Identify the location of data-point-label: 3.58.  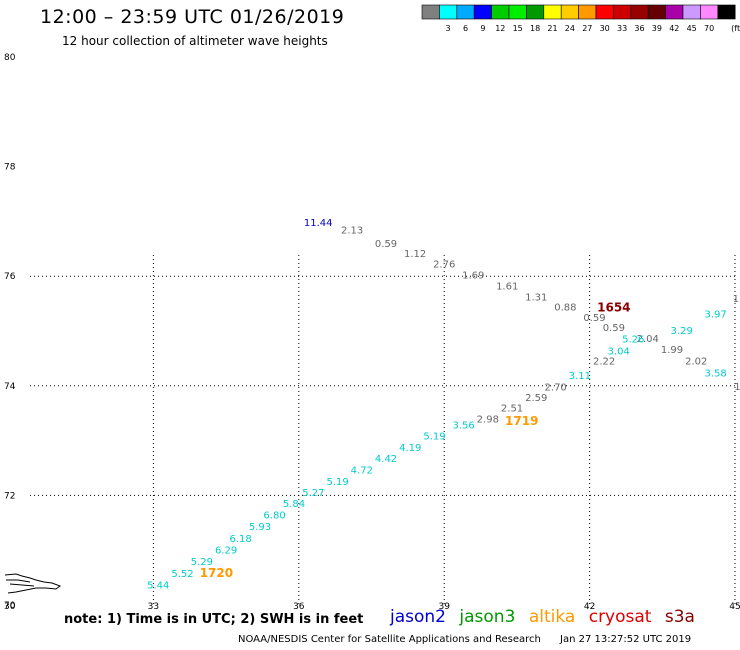
(715, 374).